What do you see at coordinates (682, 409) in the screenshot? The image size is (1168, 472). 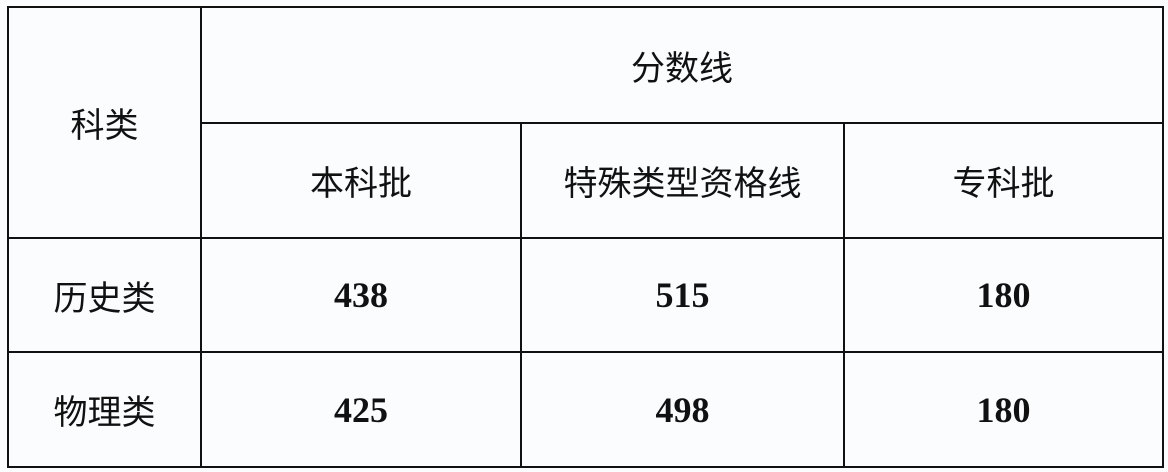 I see `table-cell: 498` at bounding box center [682, 409].